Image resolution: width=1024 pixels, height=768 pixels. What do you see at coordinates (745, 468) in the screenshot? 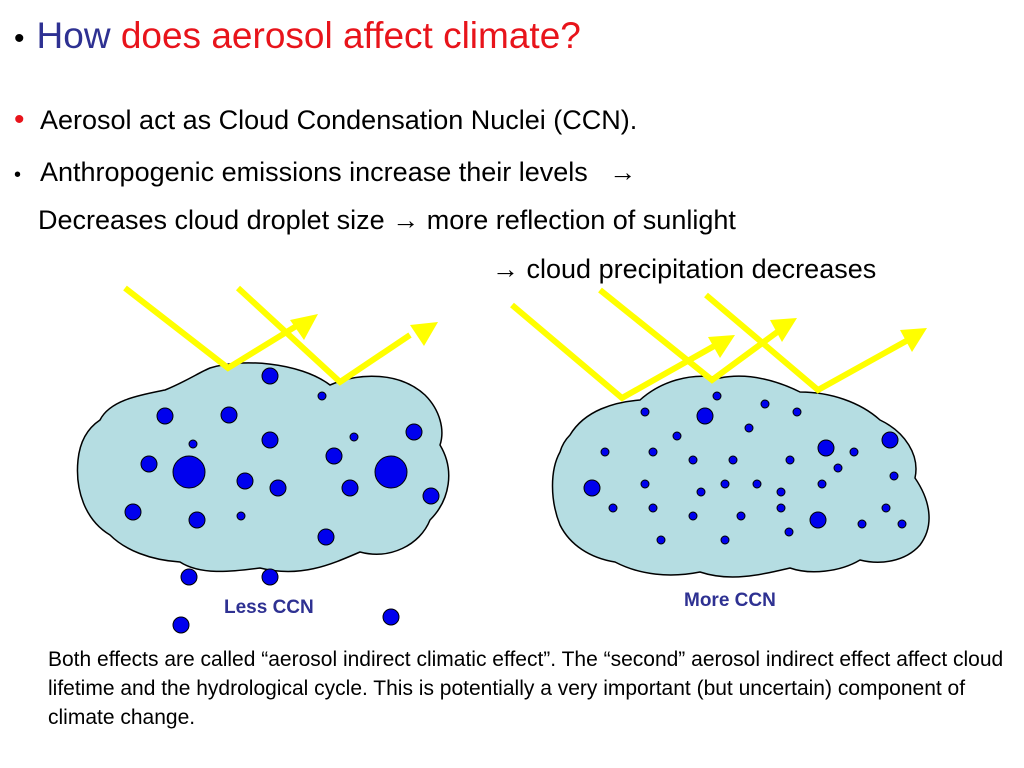
I see `droplets-right` at bounding box center [745, 468].